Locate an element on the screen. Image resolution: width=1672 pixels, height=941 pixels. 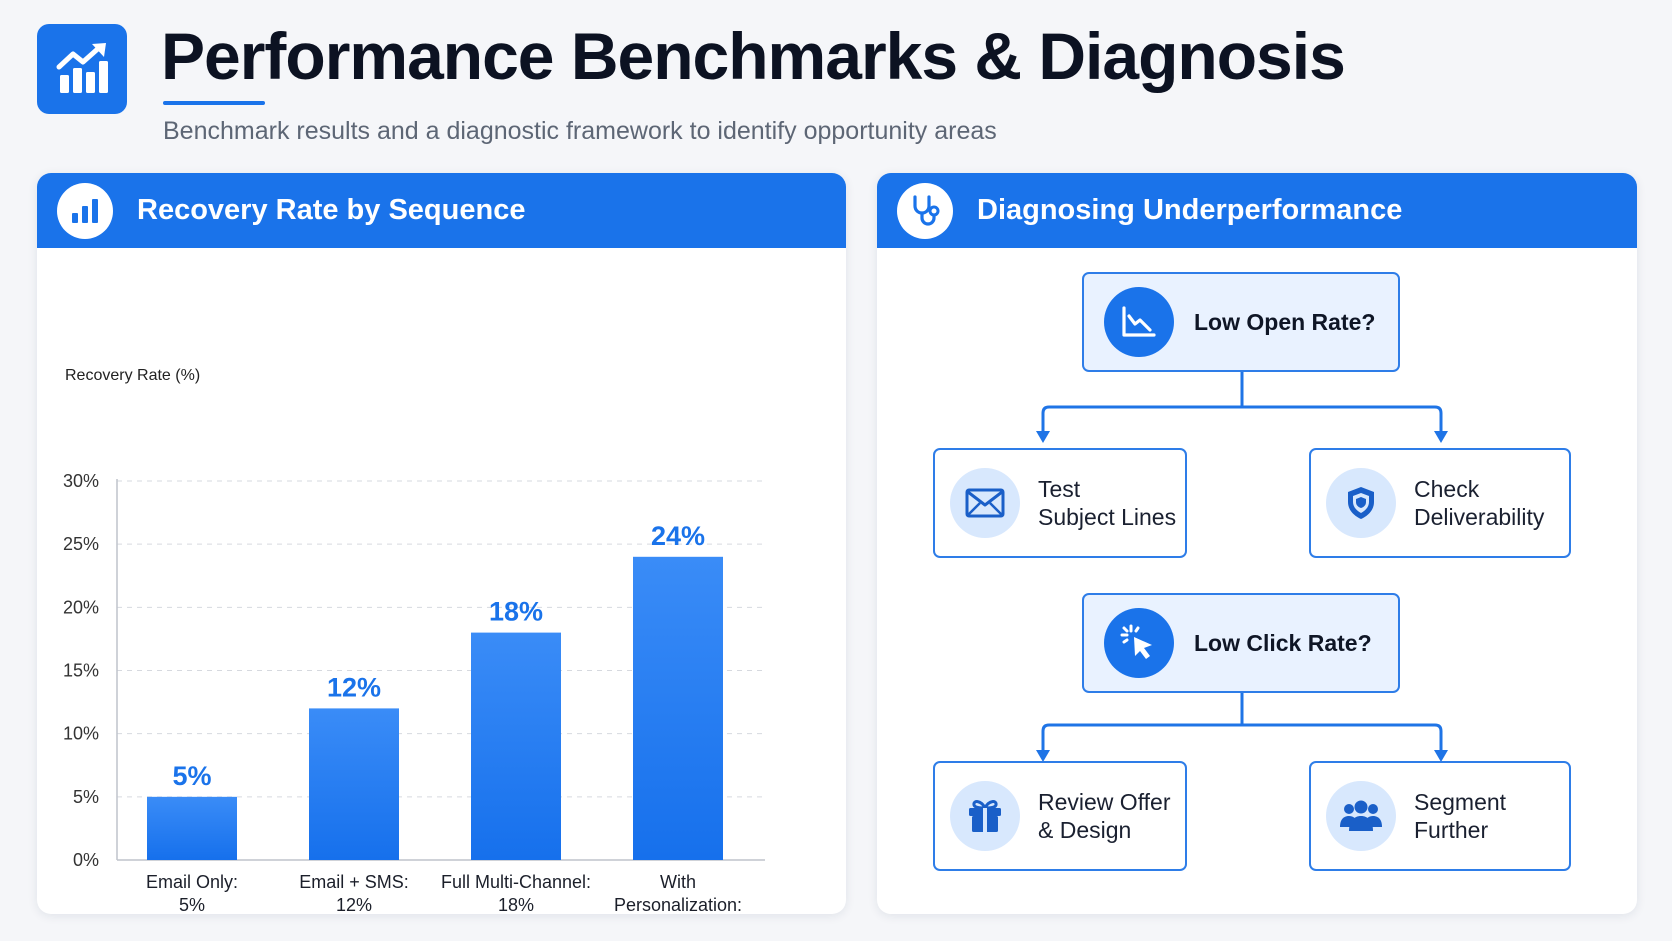
y-tick-label: 20% is located at coordinates (81, 607).